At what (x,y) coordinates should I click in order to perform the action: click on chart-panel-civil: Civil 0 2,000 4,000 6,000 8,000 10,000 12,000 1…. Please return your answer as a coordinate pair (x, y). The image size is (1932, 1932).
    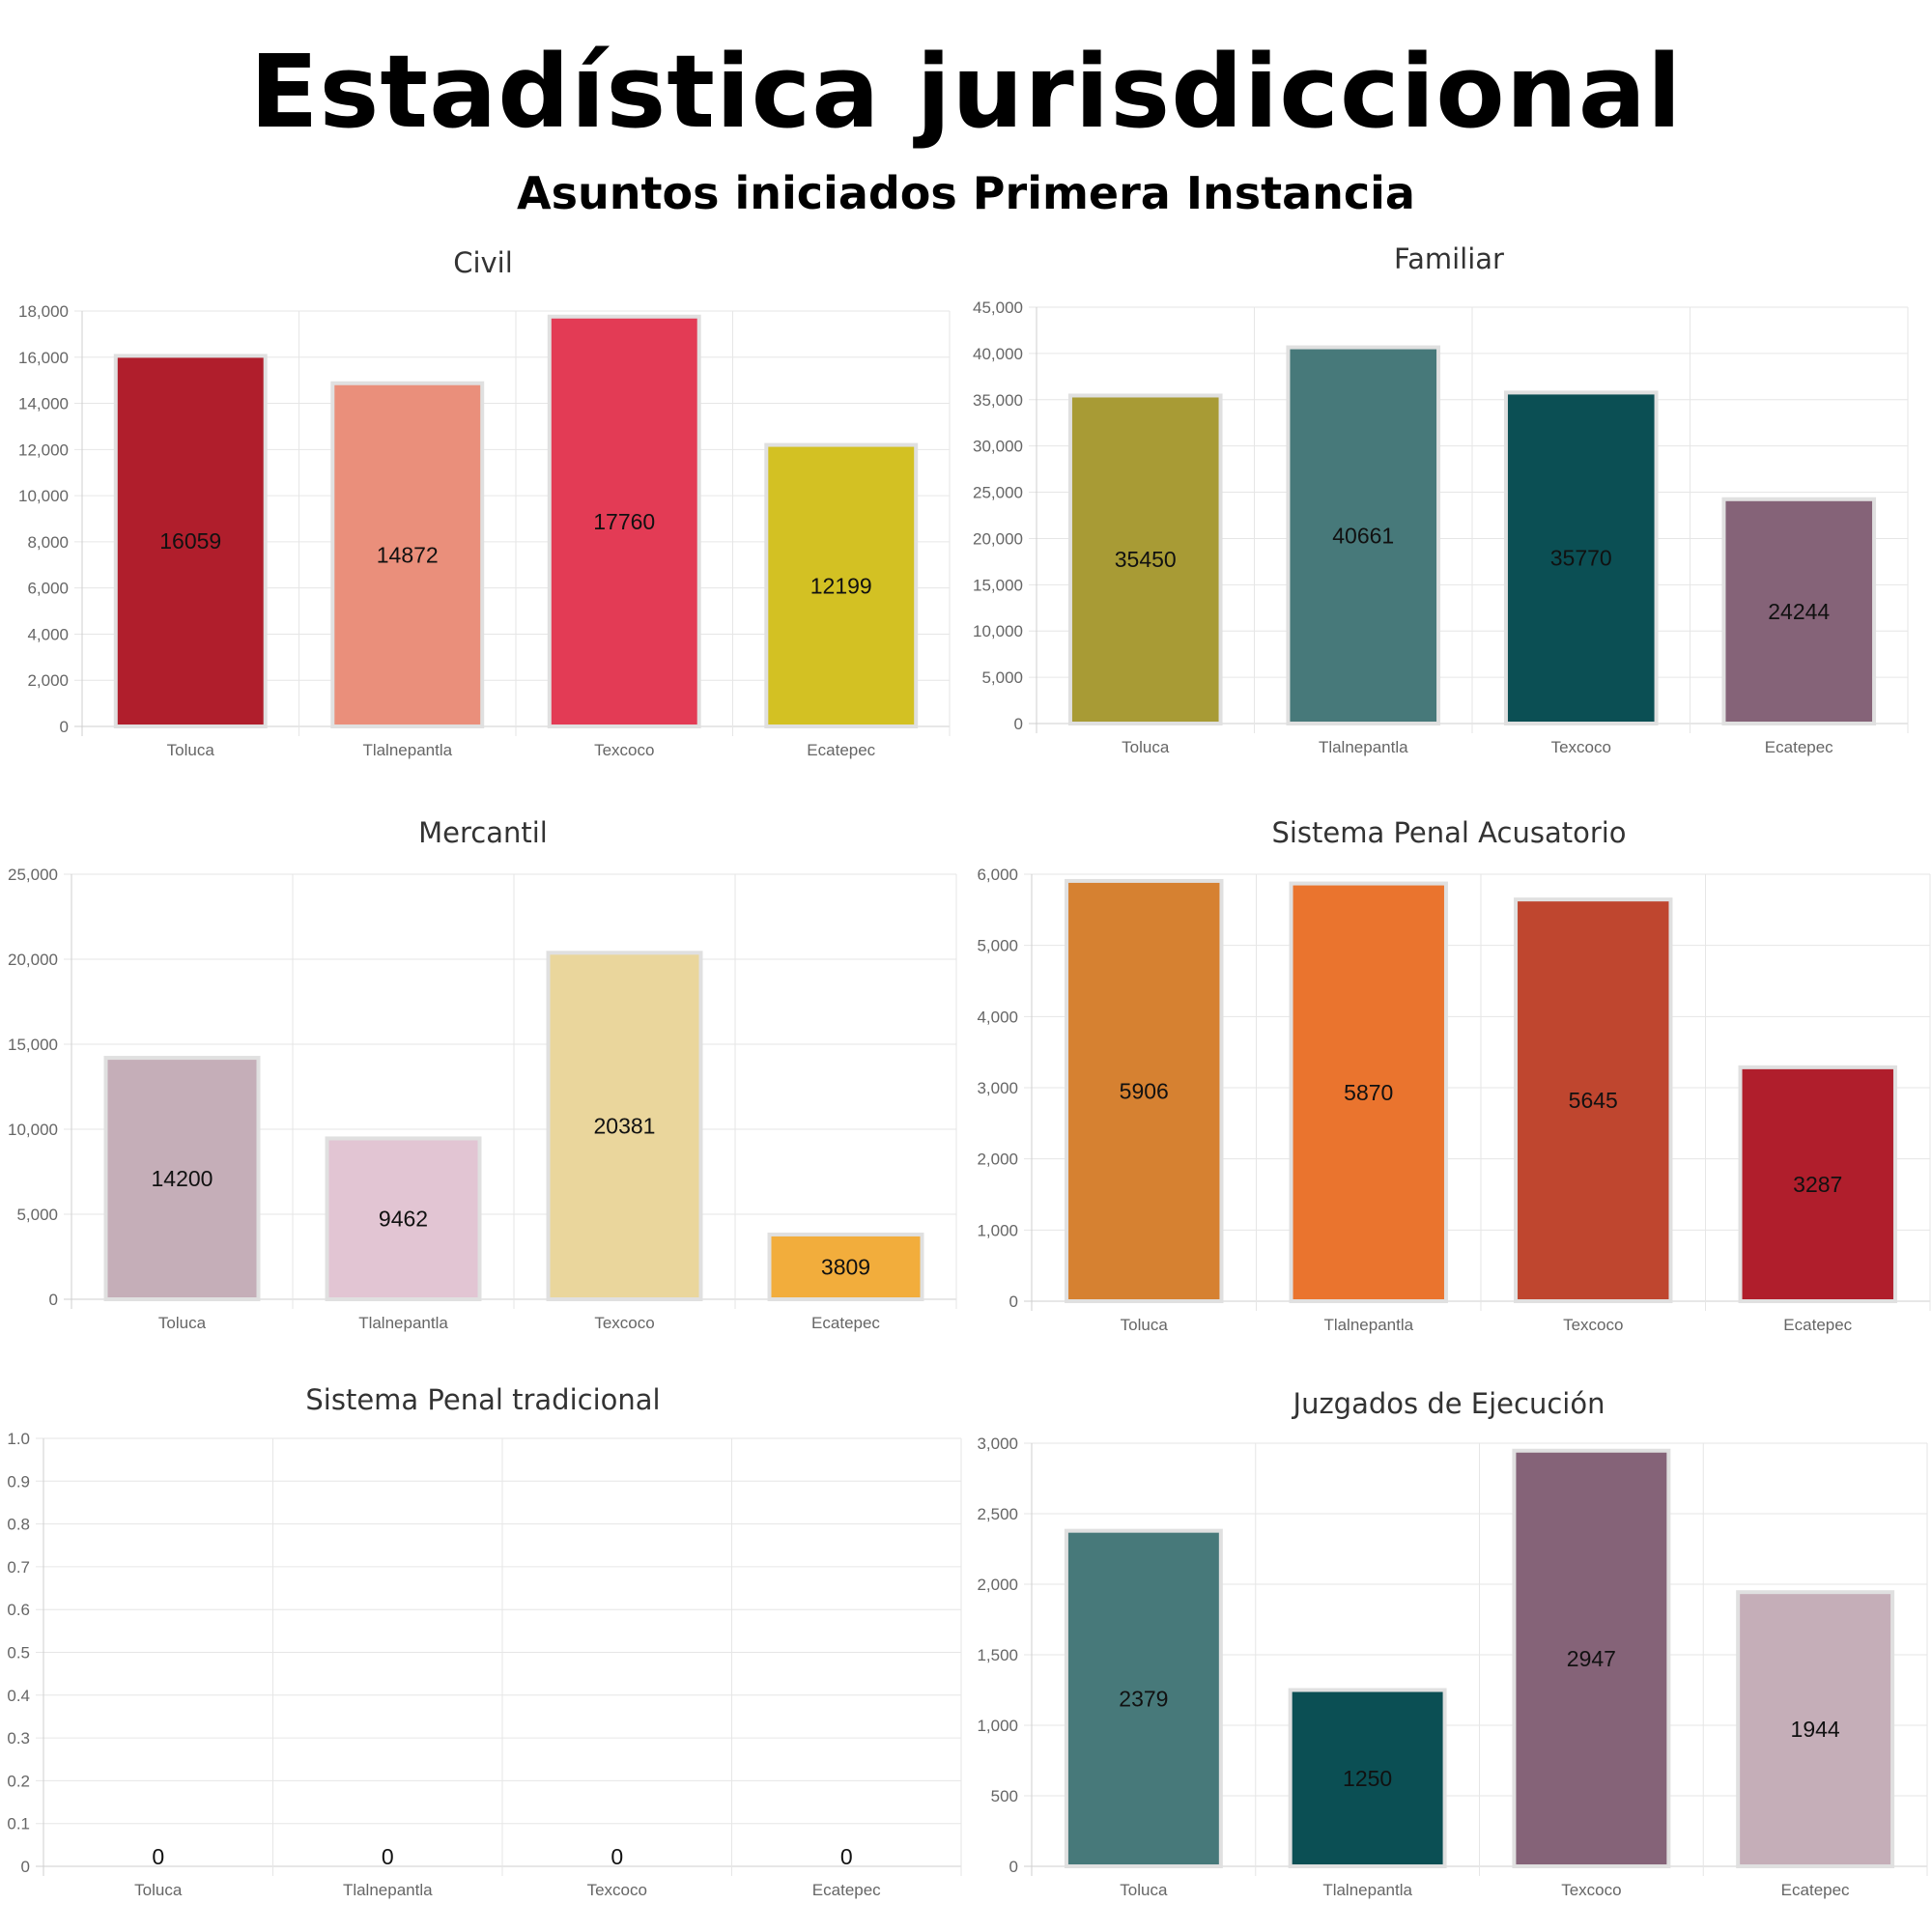
    Looking at the image, I should click on (483, 507).